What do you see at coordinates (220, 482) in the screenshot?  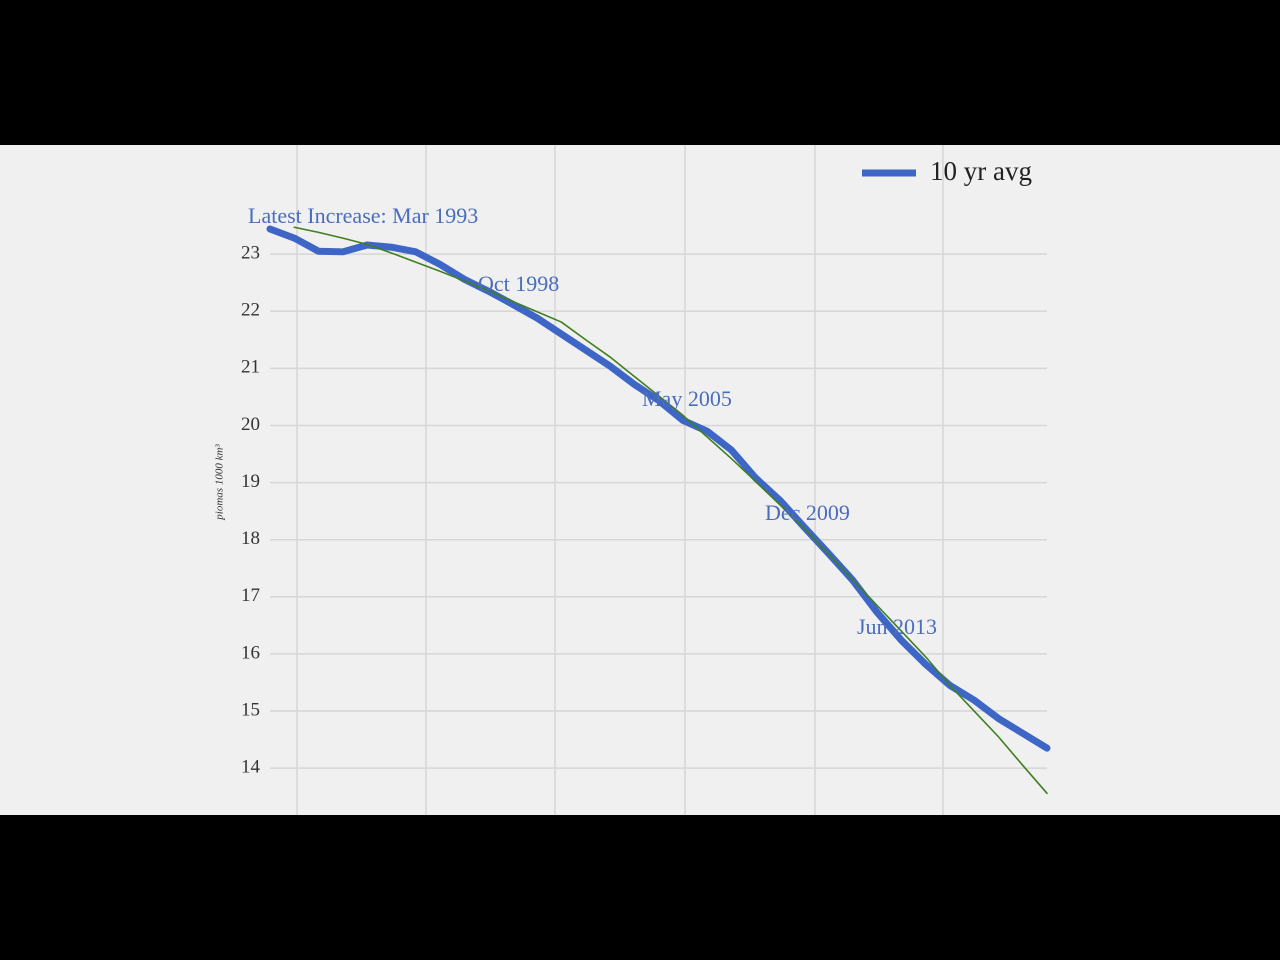 I see `y-axis-label: piomas 1000 km³` at bounding box center [220, 482].